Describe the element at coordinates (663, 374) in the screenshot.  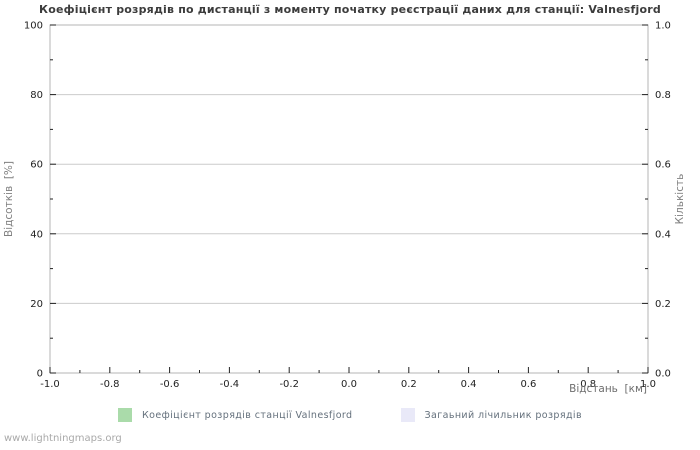
I see `y-right-tick-label: 0.0` at that location.